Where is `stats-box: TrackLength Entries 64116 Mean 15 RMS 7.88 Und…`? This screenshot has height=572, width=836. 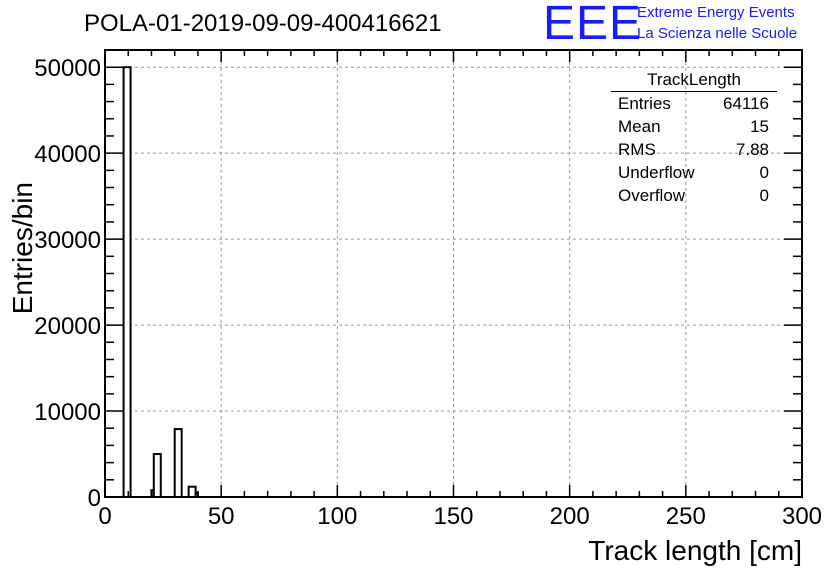
stats-box: TrackLength Entries 64116 Mean 15 RMS 7.88 Und… is located at coordinates (694, 138).